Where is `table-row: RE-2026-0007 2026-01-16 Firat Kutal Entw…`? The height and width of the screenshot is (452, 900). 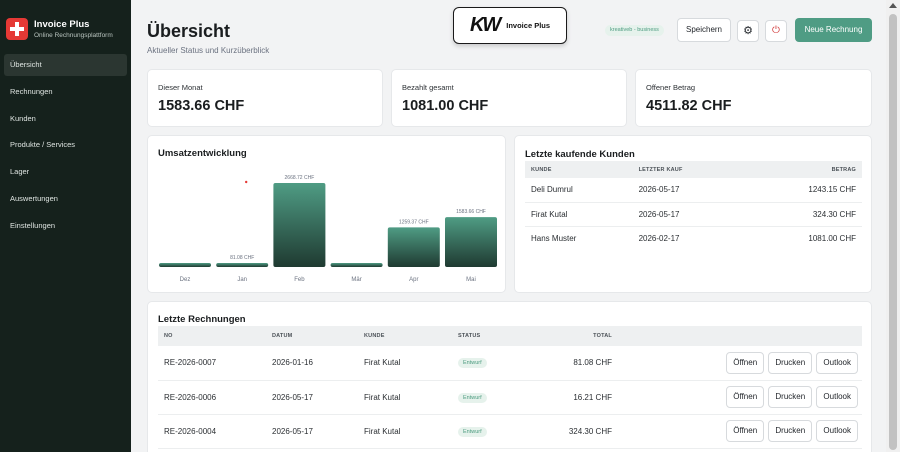
table-row: RE-2026-0007 2026-01-16 Firat Kutal Entw… is located at coordinates (510, 363).